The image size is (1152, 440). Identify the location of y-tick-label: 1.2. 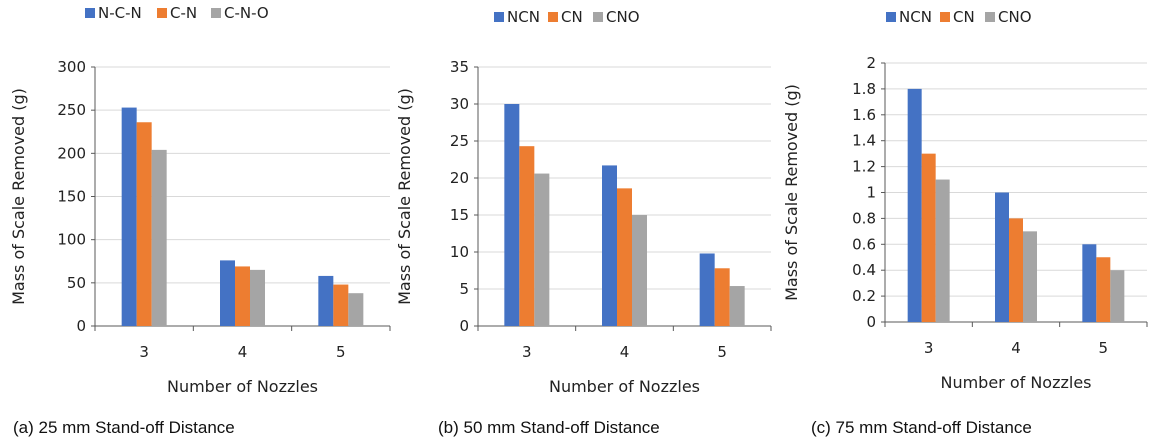
(864, 167).